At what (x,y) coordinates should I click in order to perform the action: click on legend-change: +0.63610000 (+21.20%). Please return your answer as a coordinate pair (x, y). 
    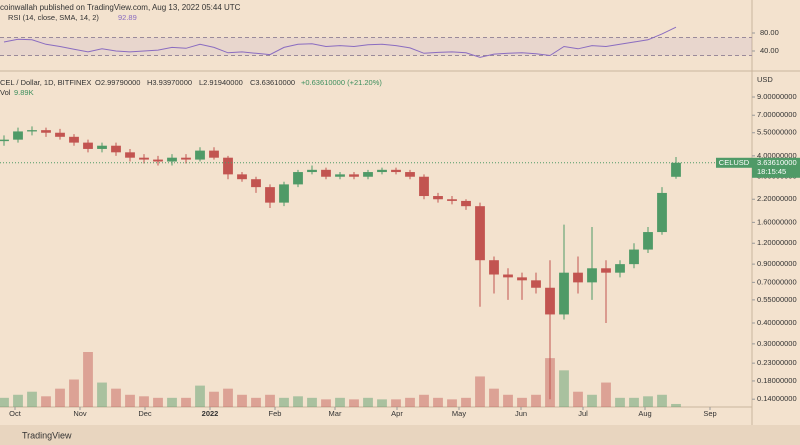
    Looking at the image, I should click on (341, 82).